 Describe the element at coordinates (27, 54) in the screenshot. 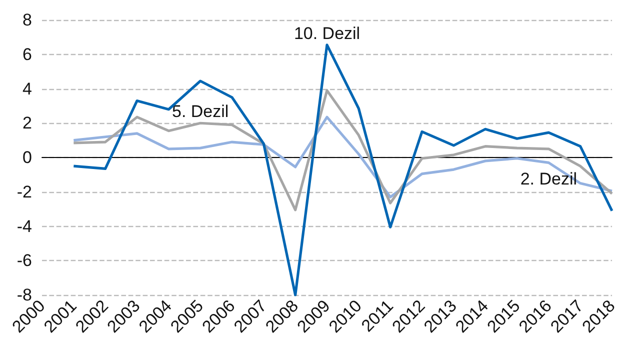

I see `y-tick-label: 6` at that location.